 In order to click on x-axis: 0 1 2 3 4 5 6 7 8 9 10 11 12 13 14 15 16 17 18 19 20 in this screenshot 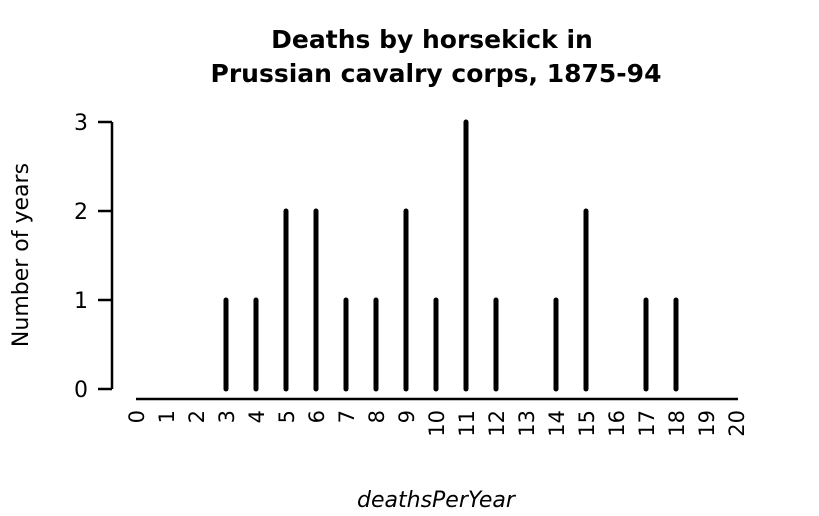, I will do `click(437, 417)`.